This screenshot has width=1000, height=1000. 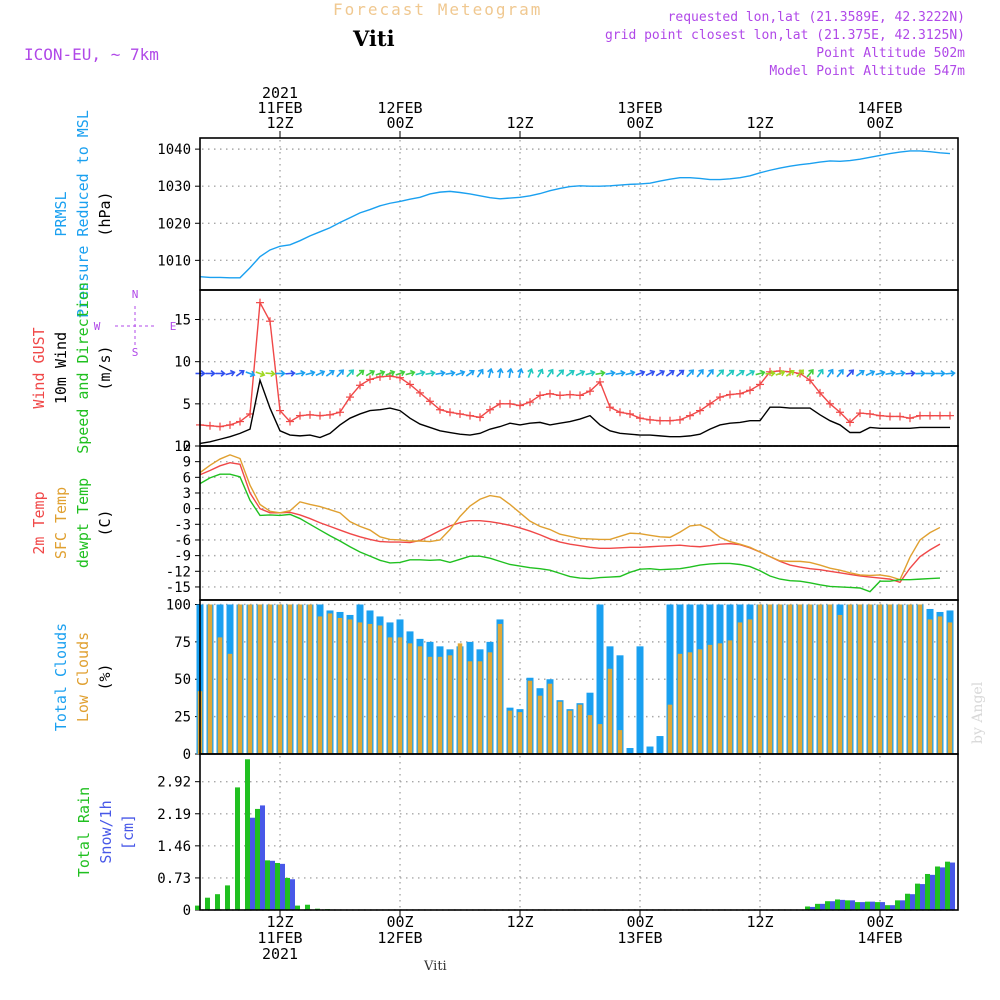 I want to click on time-label-bottom: 14FEB, so click(x=879, y=938).